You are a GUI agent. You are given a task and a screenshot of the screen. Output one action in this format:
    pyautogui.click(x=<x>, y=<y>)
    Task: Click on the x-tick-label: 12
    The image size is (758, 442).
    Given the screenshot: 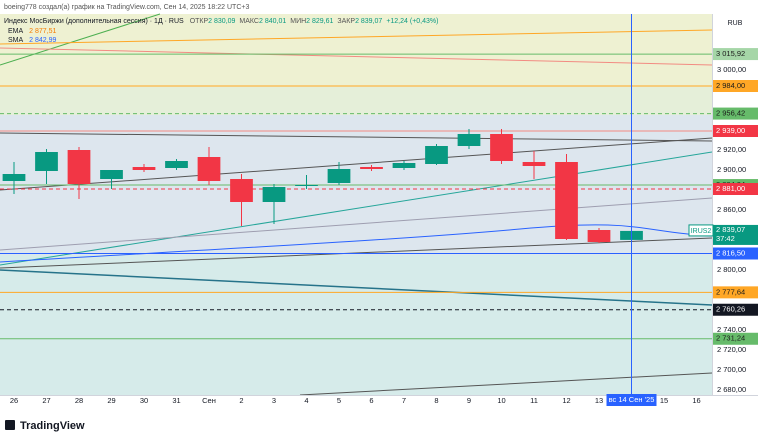 What is the action you would take?
    pyautogui.click(x=566, y=400)
    